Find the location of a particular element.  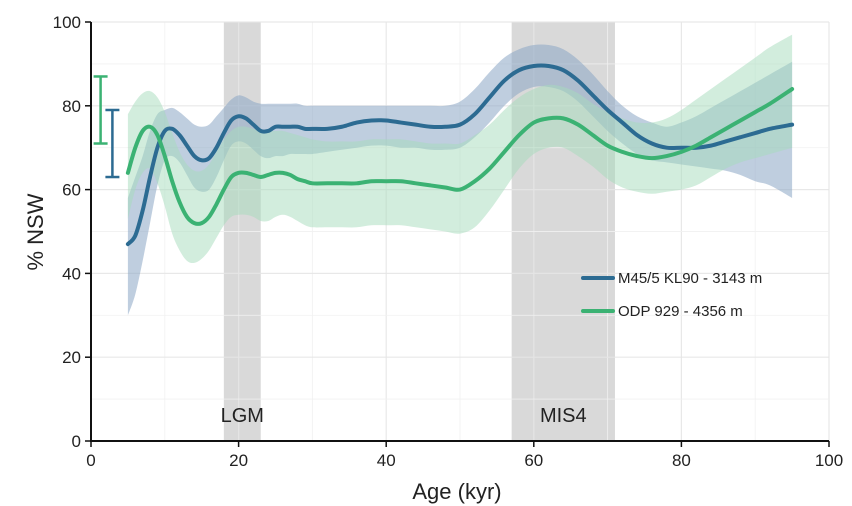

y-tick-label: 100 is located at coordinates (67, 22).